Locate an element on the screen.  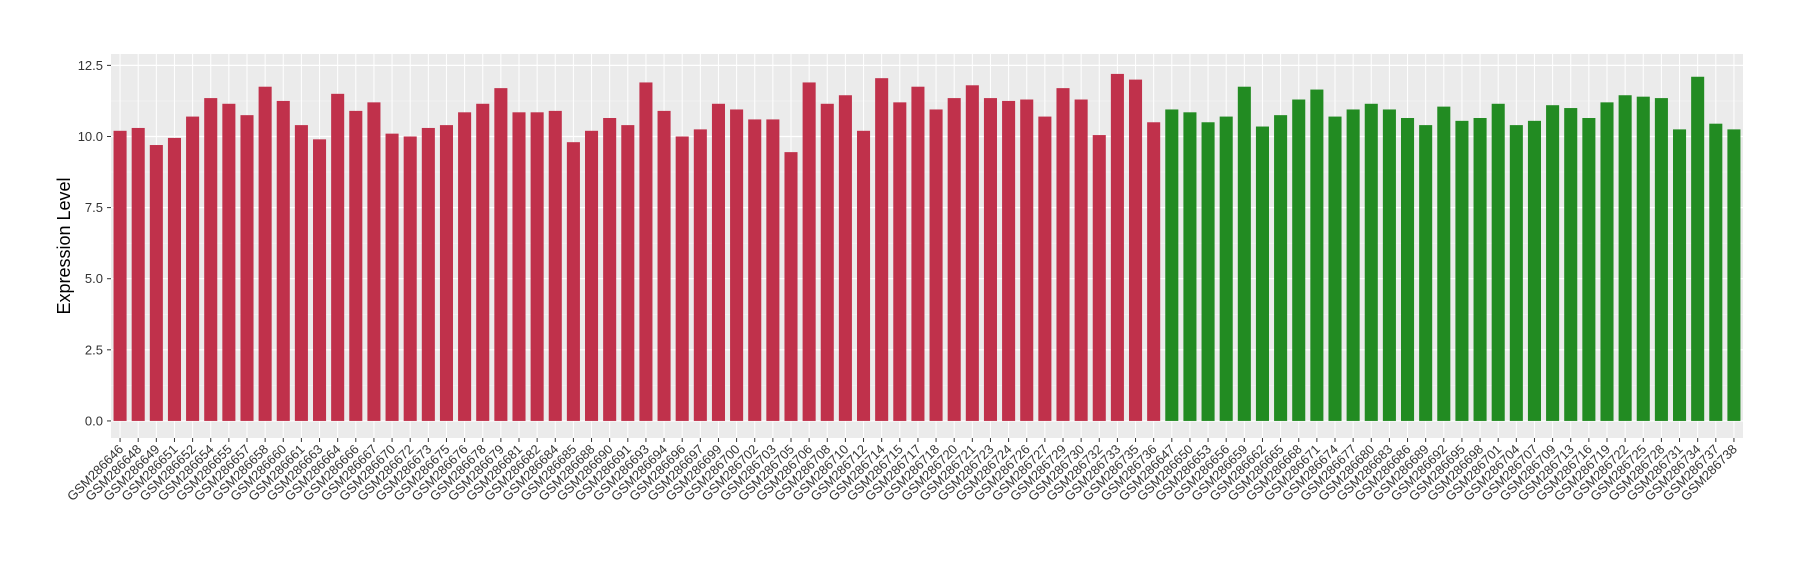
y-tick-label: 12.5 is located at coordinates (90, 65).